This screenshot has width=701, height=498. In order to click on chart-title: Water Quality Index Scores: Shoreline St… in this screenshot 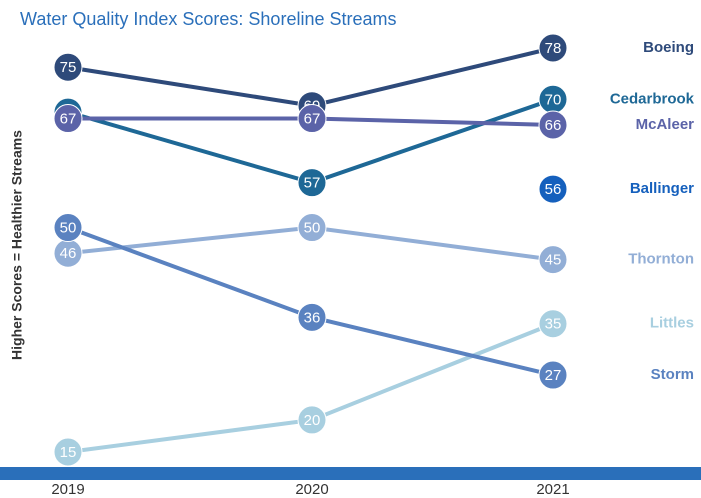, I will do `click(208, 19)`.